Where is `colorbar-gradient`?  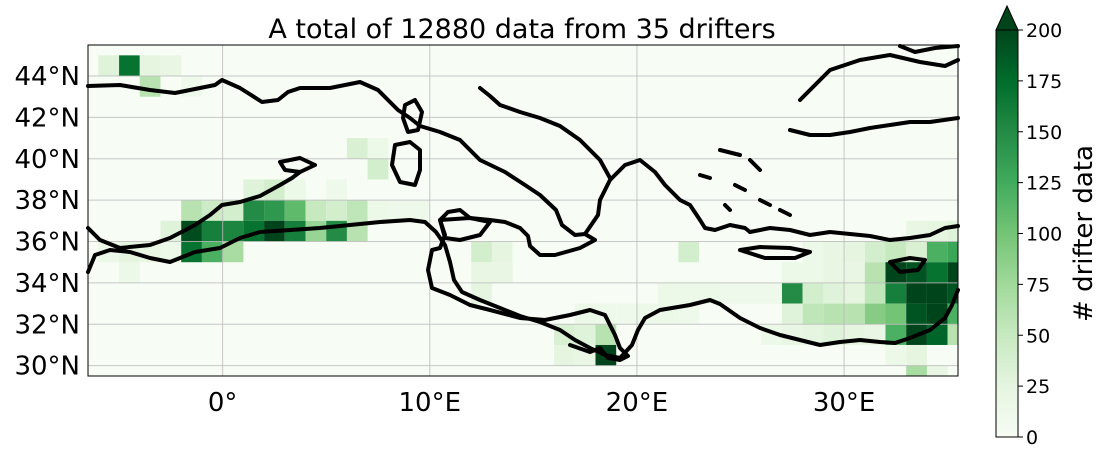 colorbar-gradient is located at coordinates (1007, 233).